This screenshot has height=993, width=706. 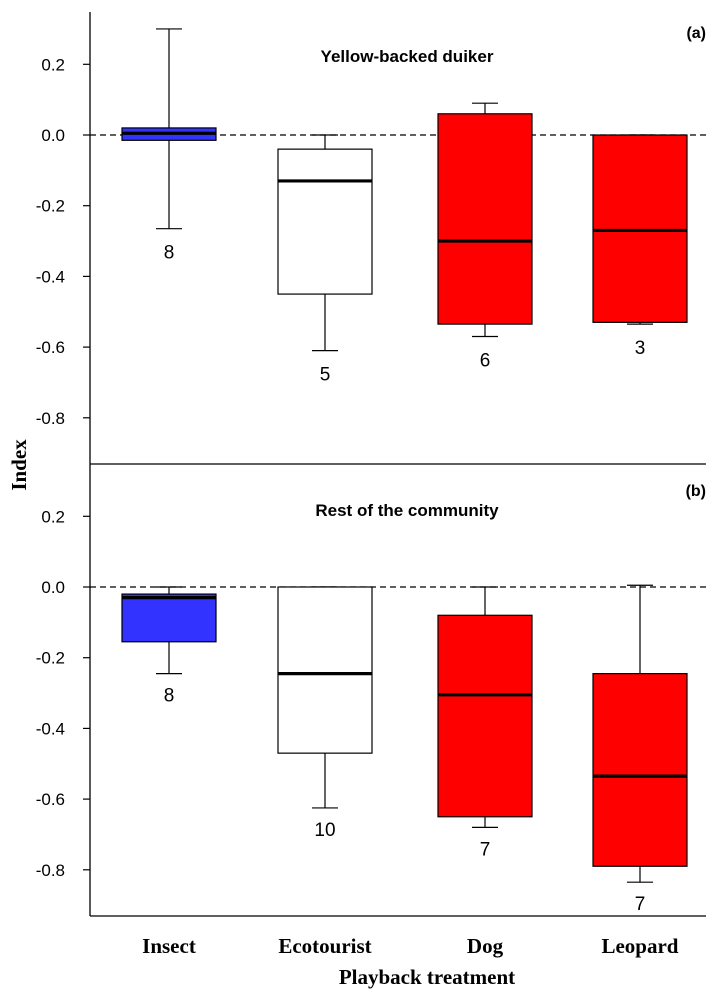 What do you see at coordinates (639, 946) in the screenshot?
I see `x-tick-label: Leopard` at bounding box center [639, 946].